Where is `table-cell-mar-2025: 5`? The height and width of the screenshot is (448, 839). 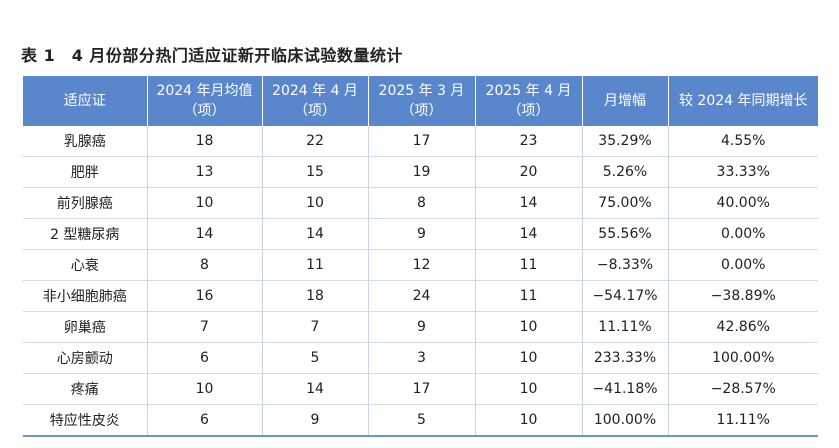
table-cell-mar-2025: 5 is located at coordinates (421, 420).